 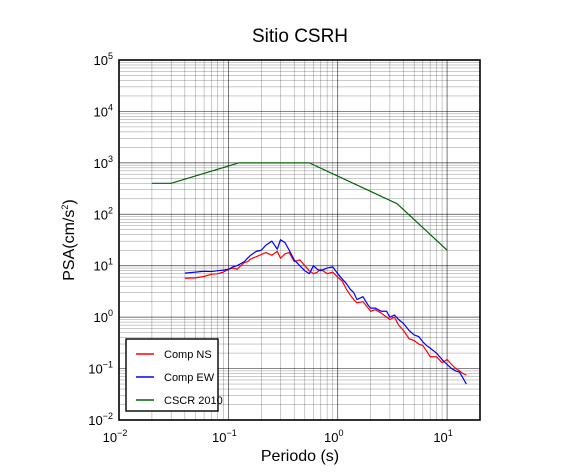 I want to click on y-tick-label: 10⁻², so click(x=100, y=419).